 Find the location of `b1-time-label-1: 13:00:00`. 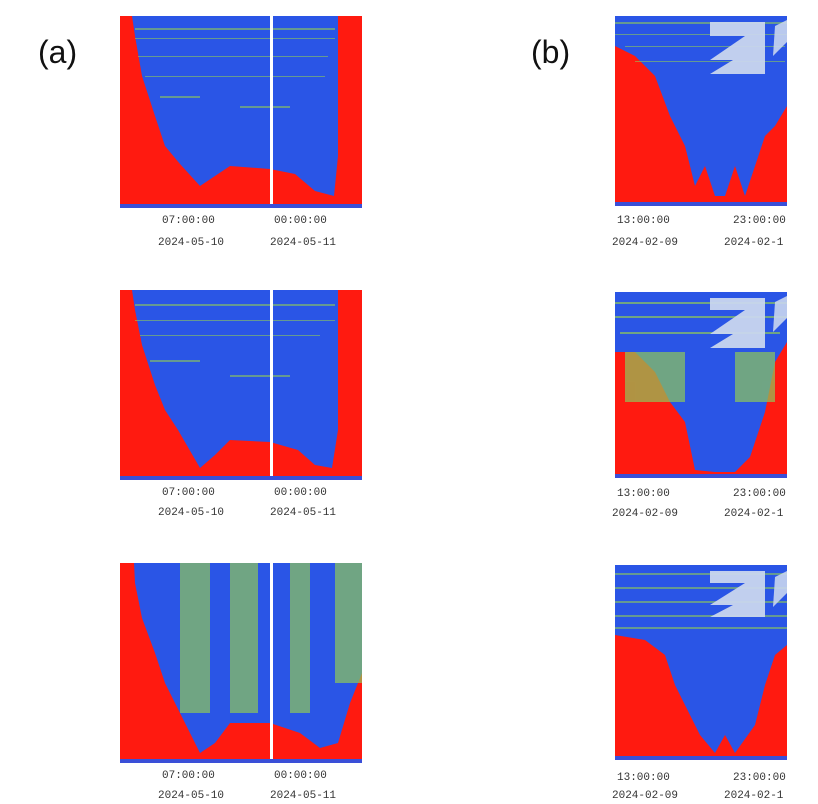

b1-time-label-1: 13:00:00 is located at coordinates (643, 221).